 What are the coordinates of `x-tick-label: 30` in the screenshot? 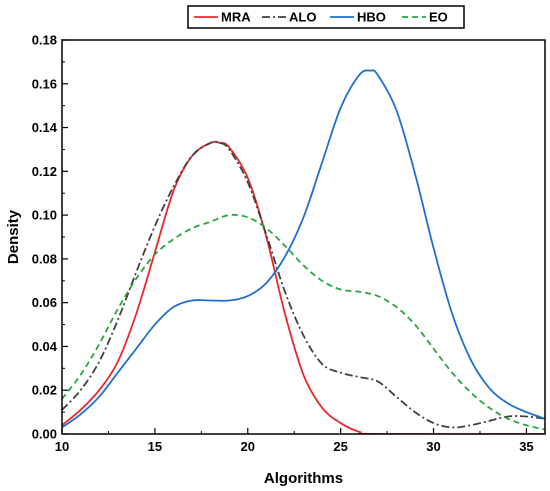 It's located at (433, 446).